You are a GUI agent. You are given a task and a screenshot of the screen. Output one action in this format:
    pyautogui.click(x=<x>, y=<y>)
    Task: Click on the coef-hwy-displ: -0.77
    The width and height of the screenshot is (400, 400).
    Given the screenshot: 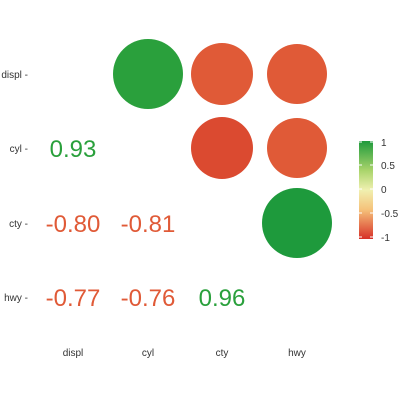 What is the action you would take?
    pyautogui.click(x=73, y=298)
    